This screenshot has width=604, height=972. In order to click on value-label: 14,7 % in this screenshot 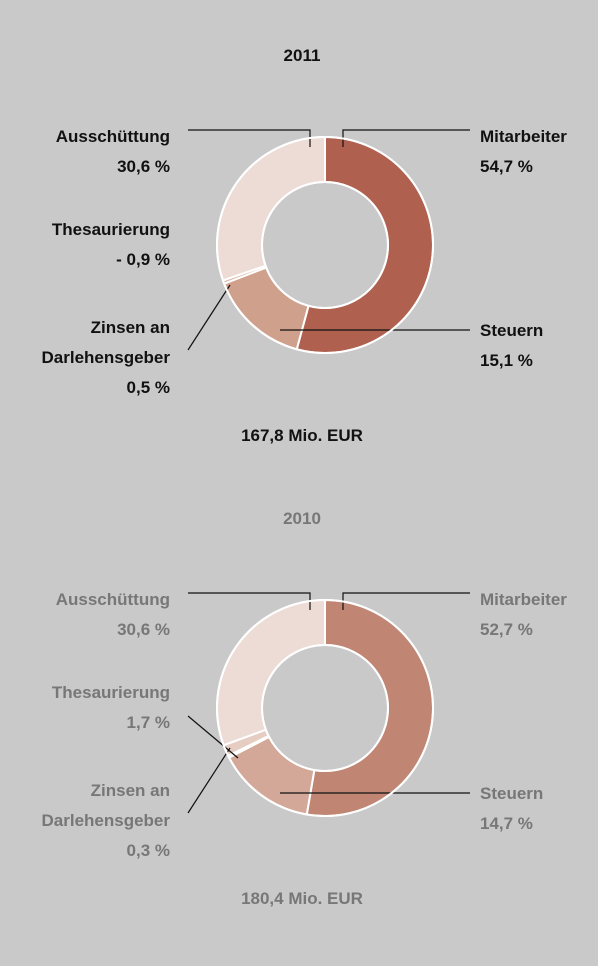, I will do `click(506, 823)`.